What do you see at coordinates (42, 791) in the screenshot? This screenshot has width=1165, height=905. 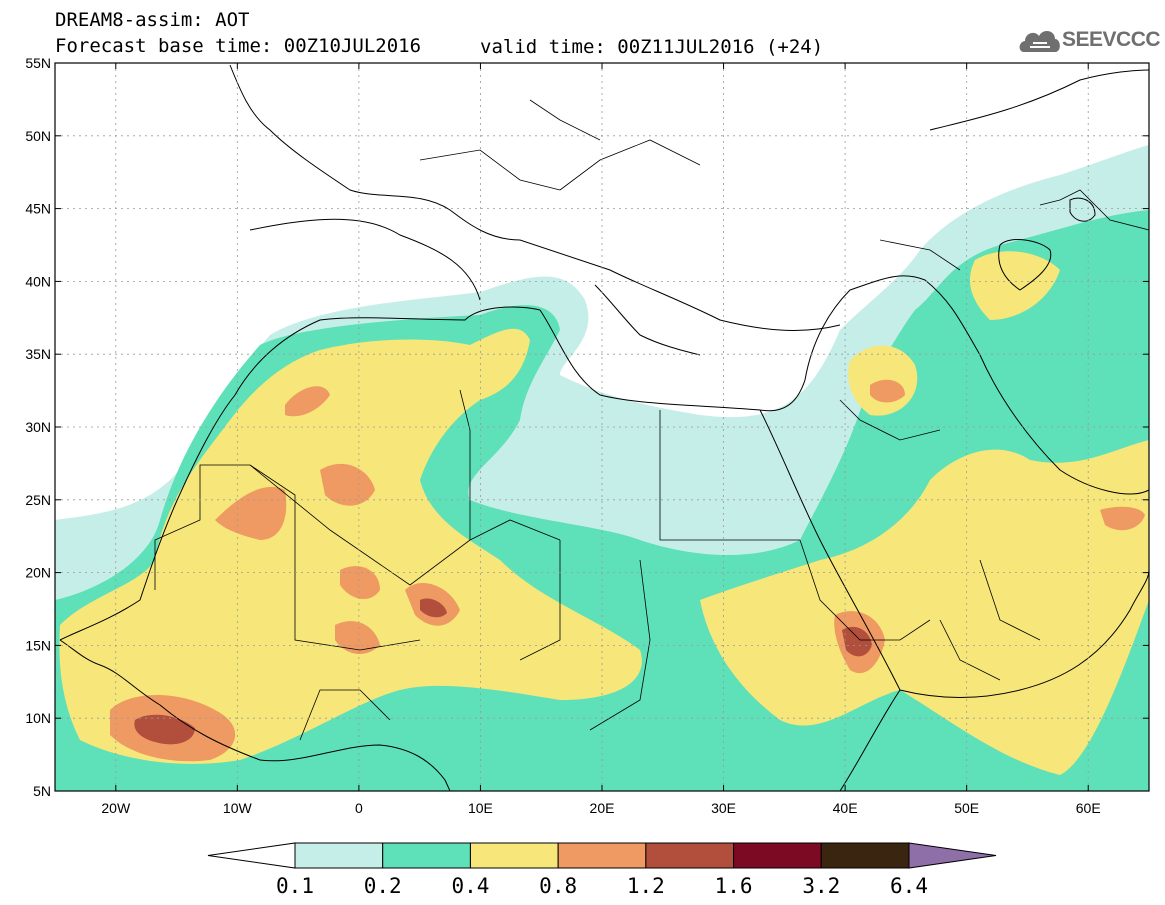 I see `lat-label: 5N` at bounding box center [42, 791].